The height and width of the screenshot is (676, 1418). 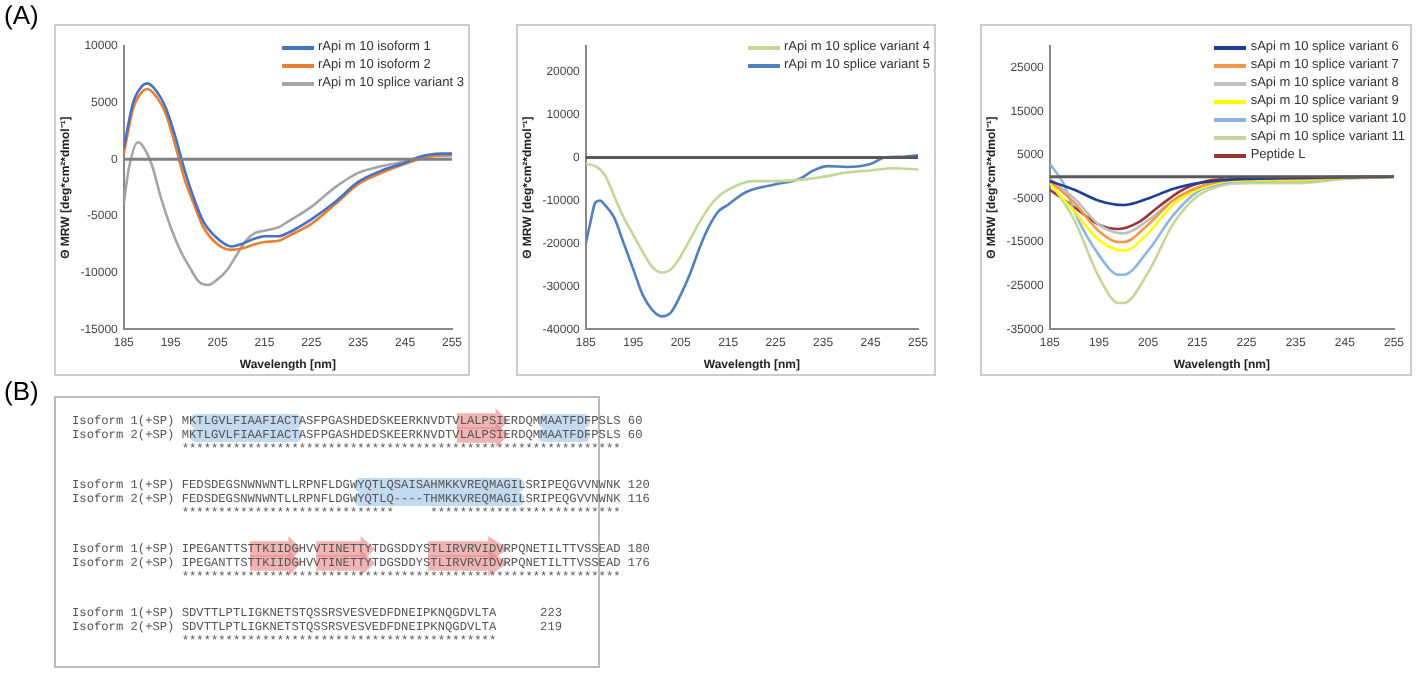 I want to click on chart-title: (A), so click(x=21, y=15).